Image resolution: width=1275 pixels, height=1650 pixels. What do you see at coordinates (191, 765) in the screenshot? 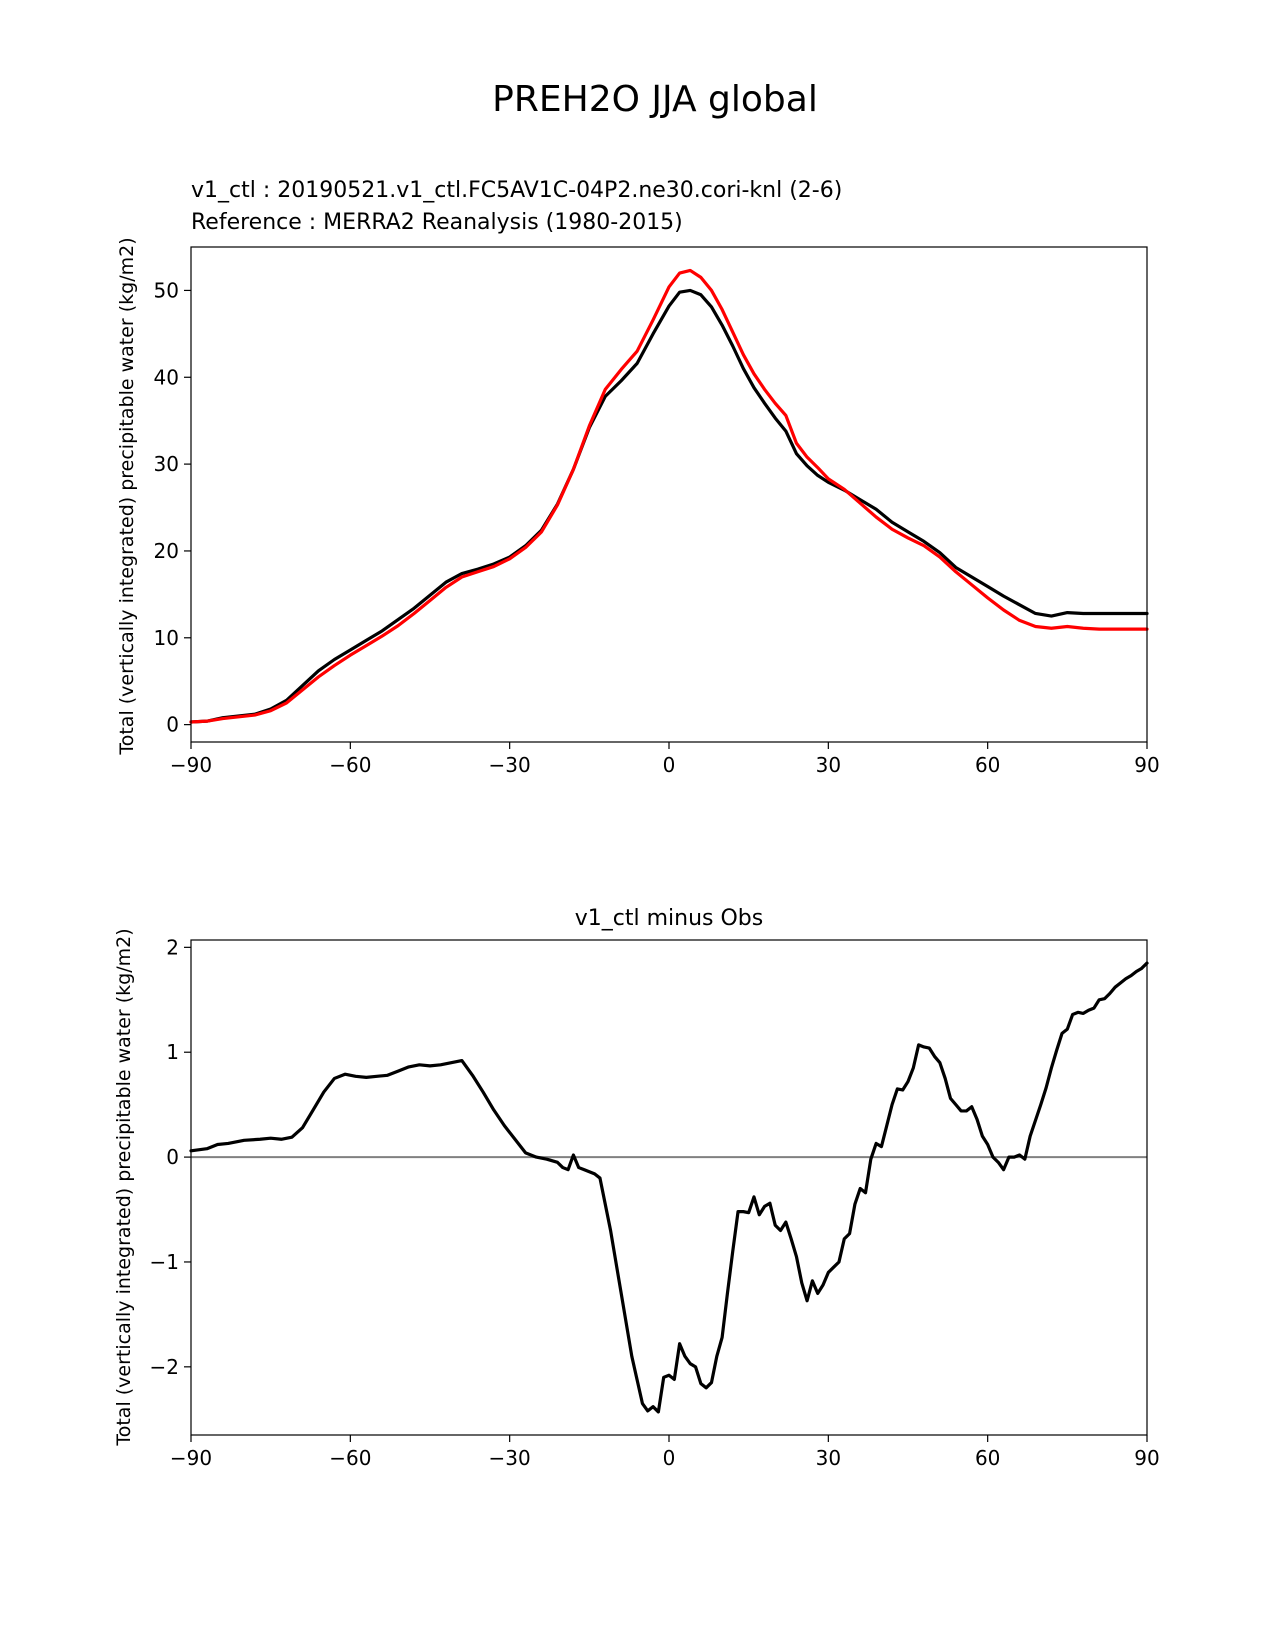
I see `top-x-tick-label: −90` at bounding box center [191, 765].